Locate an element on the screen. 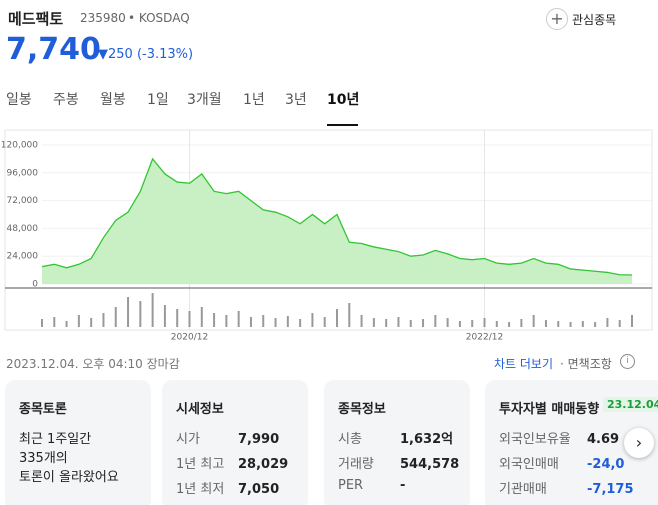  card-text: 토론이 올라왔어요 is located at coordinates (69, 477).